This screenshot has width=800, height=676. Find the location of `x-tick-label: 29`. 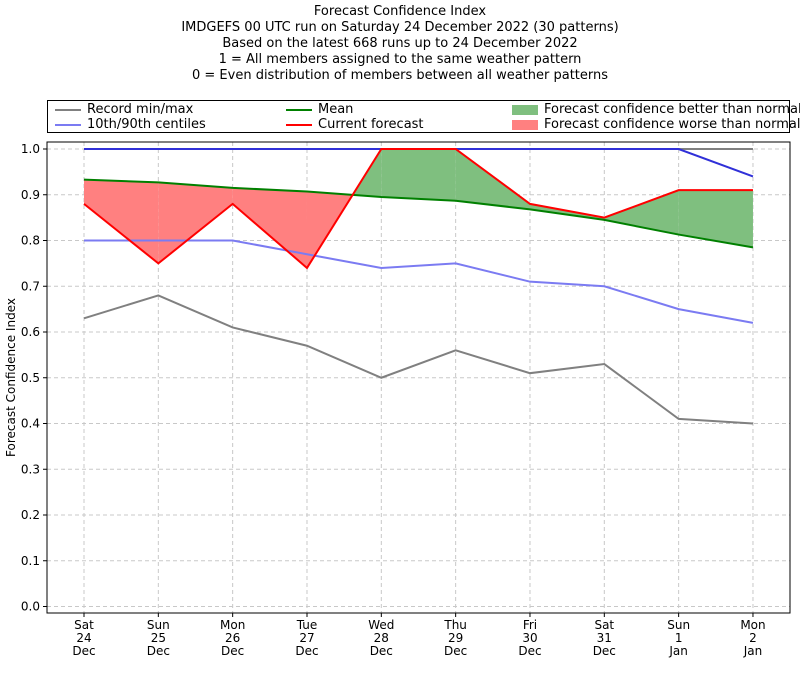

x-tick-label: 29 is located at coordinates (455, 638).